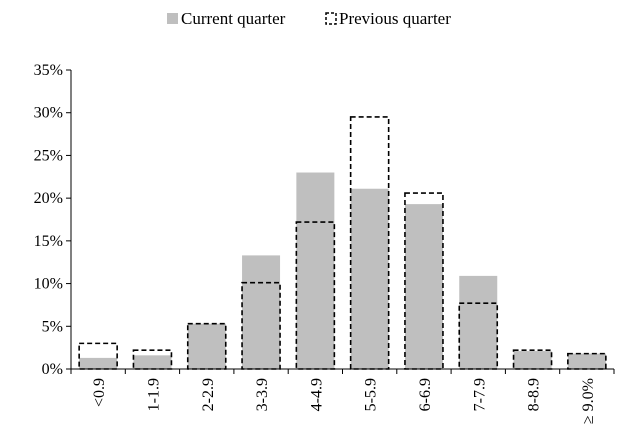 The width and height of the screenshot is (632, 443). I want to click on x-tick-label-3: 3-3.9, so click(262, 394).